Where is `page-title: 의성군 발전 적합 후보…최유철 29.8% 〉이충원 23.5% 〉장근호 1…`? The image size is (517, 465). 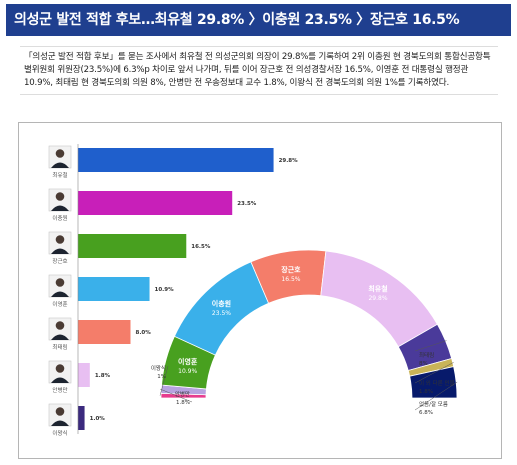 page-title: 의성군 발전 적합 후보…최유철 29.8% 〉이충원 23.5% 〉장근호 1… is located at coordinates (258, 20).